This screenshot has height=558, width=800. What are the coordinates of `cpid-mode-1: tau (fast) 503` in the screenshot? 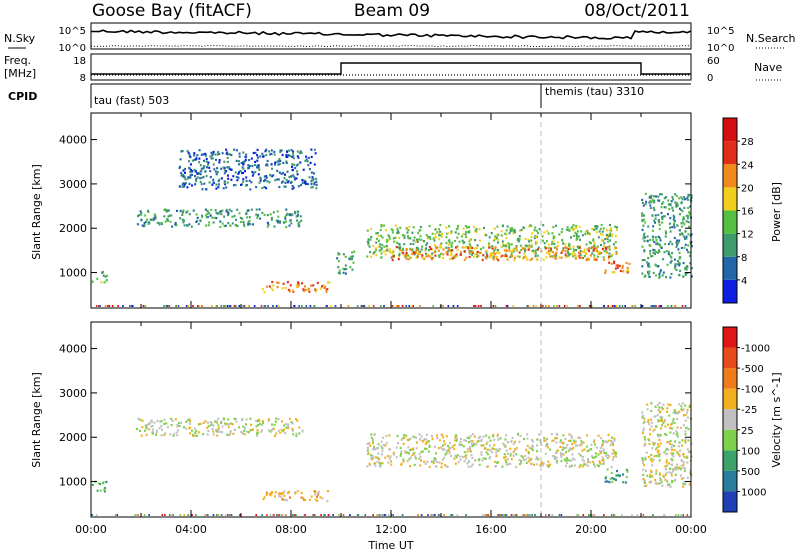 It's located at (131, 100).